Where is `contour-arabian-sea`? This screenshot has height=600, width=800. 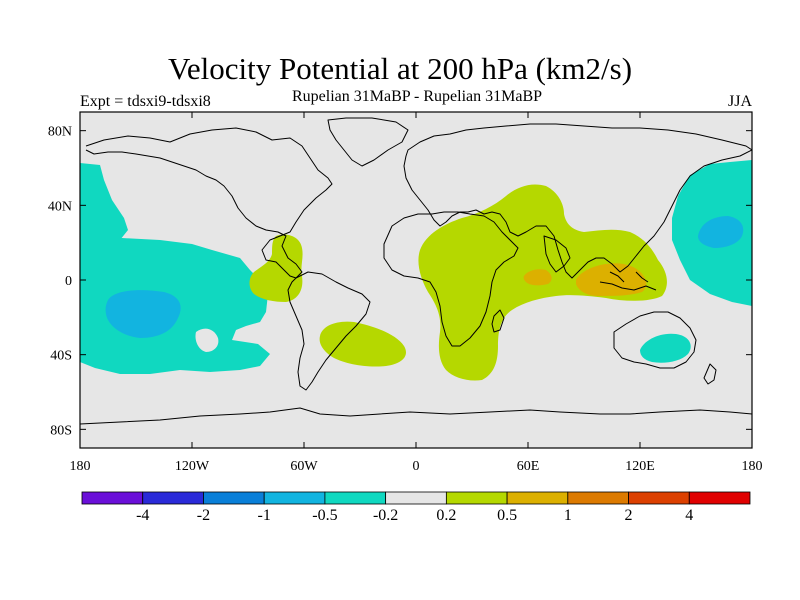
contour-arabian-sea is located at coordinates (537, 277).